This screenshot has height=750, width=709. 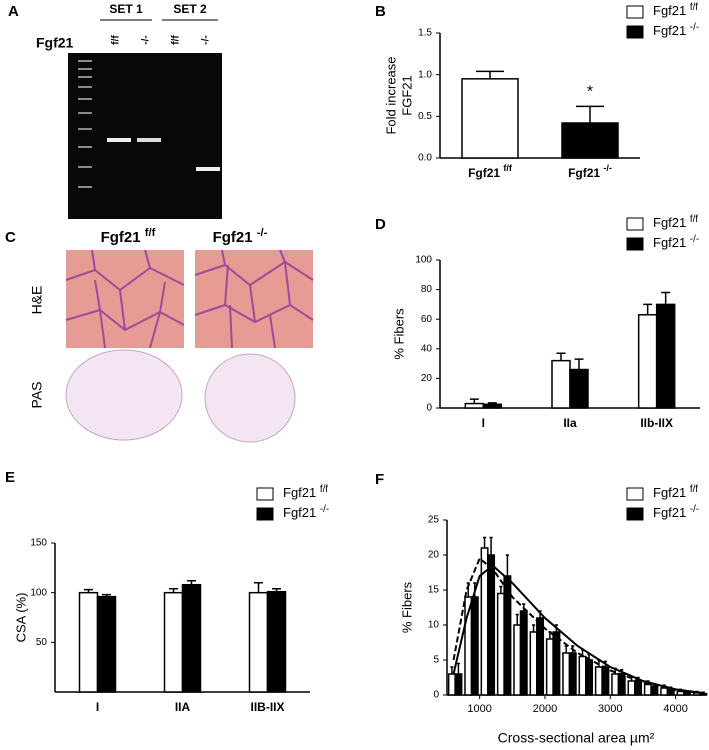 What do you see at coordinates (429, 408) in the screenshot?
I see `y-tick-label: 0` at bounding box center [429, 408].